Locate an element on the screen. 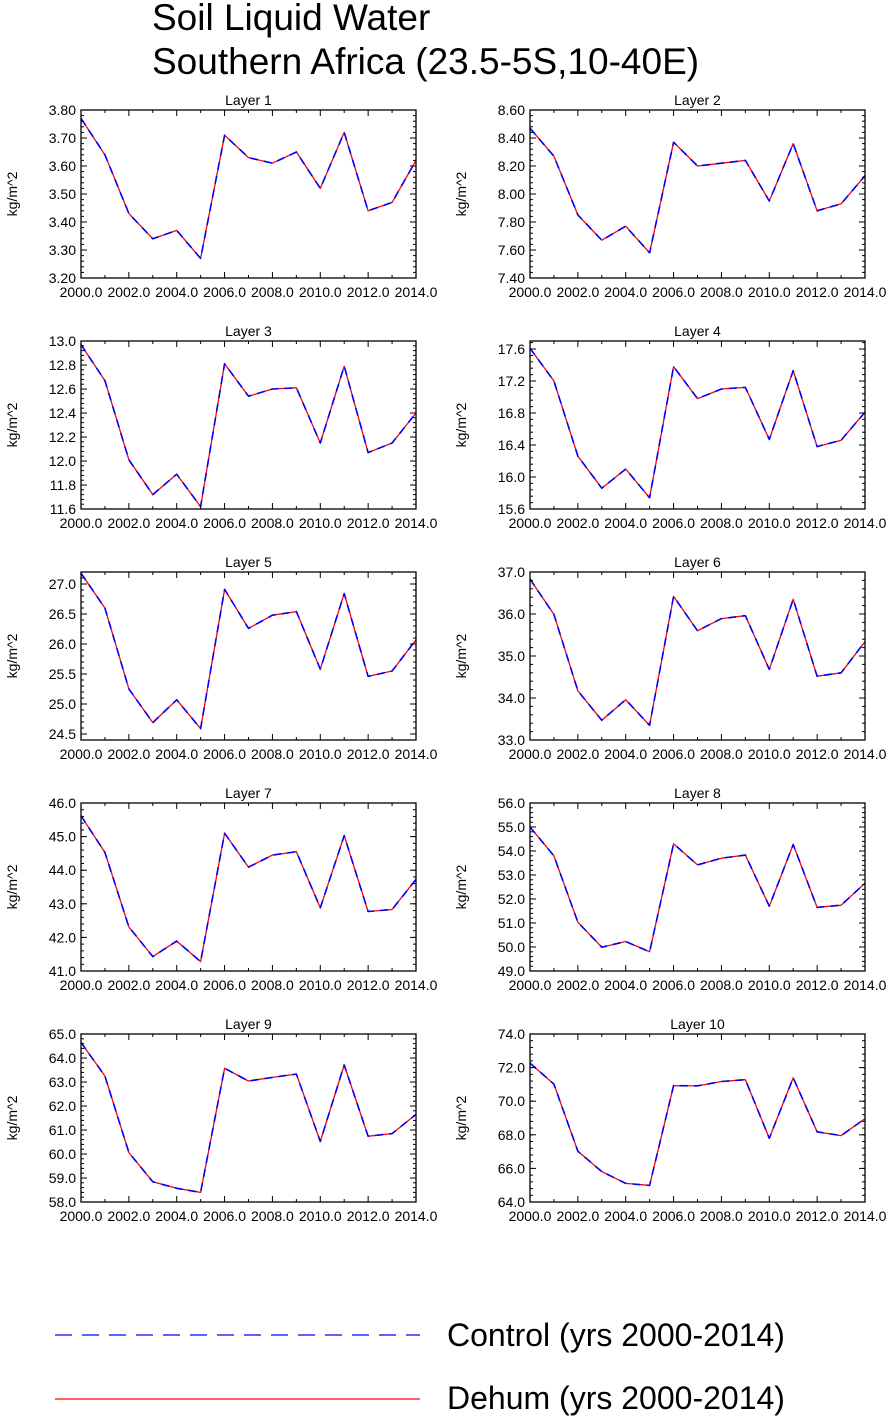 This screenshot has height=1418, width=892. panel-title: Layer 5 is located at coordinates (248, 562).